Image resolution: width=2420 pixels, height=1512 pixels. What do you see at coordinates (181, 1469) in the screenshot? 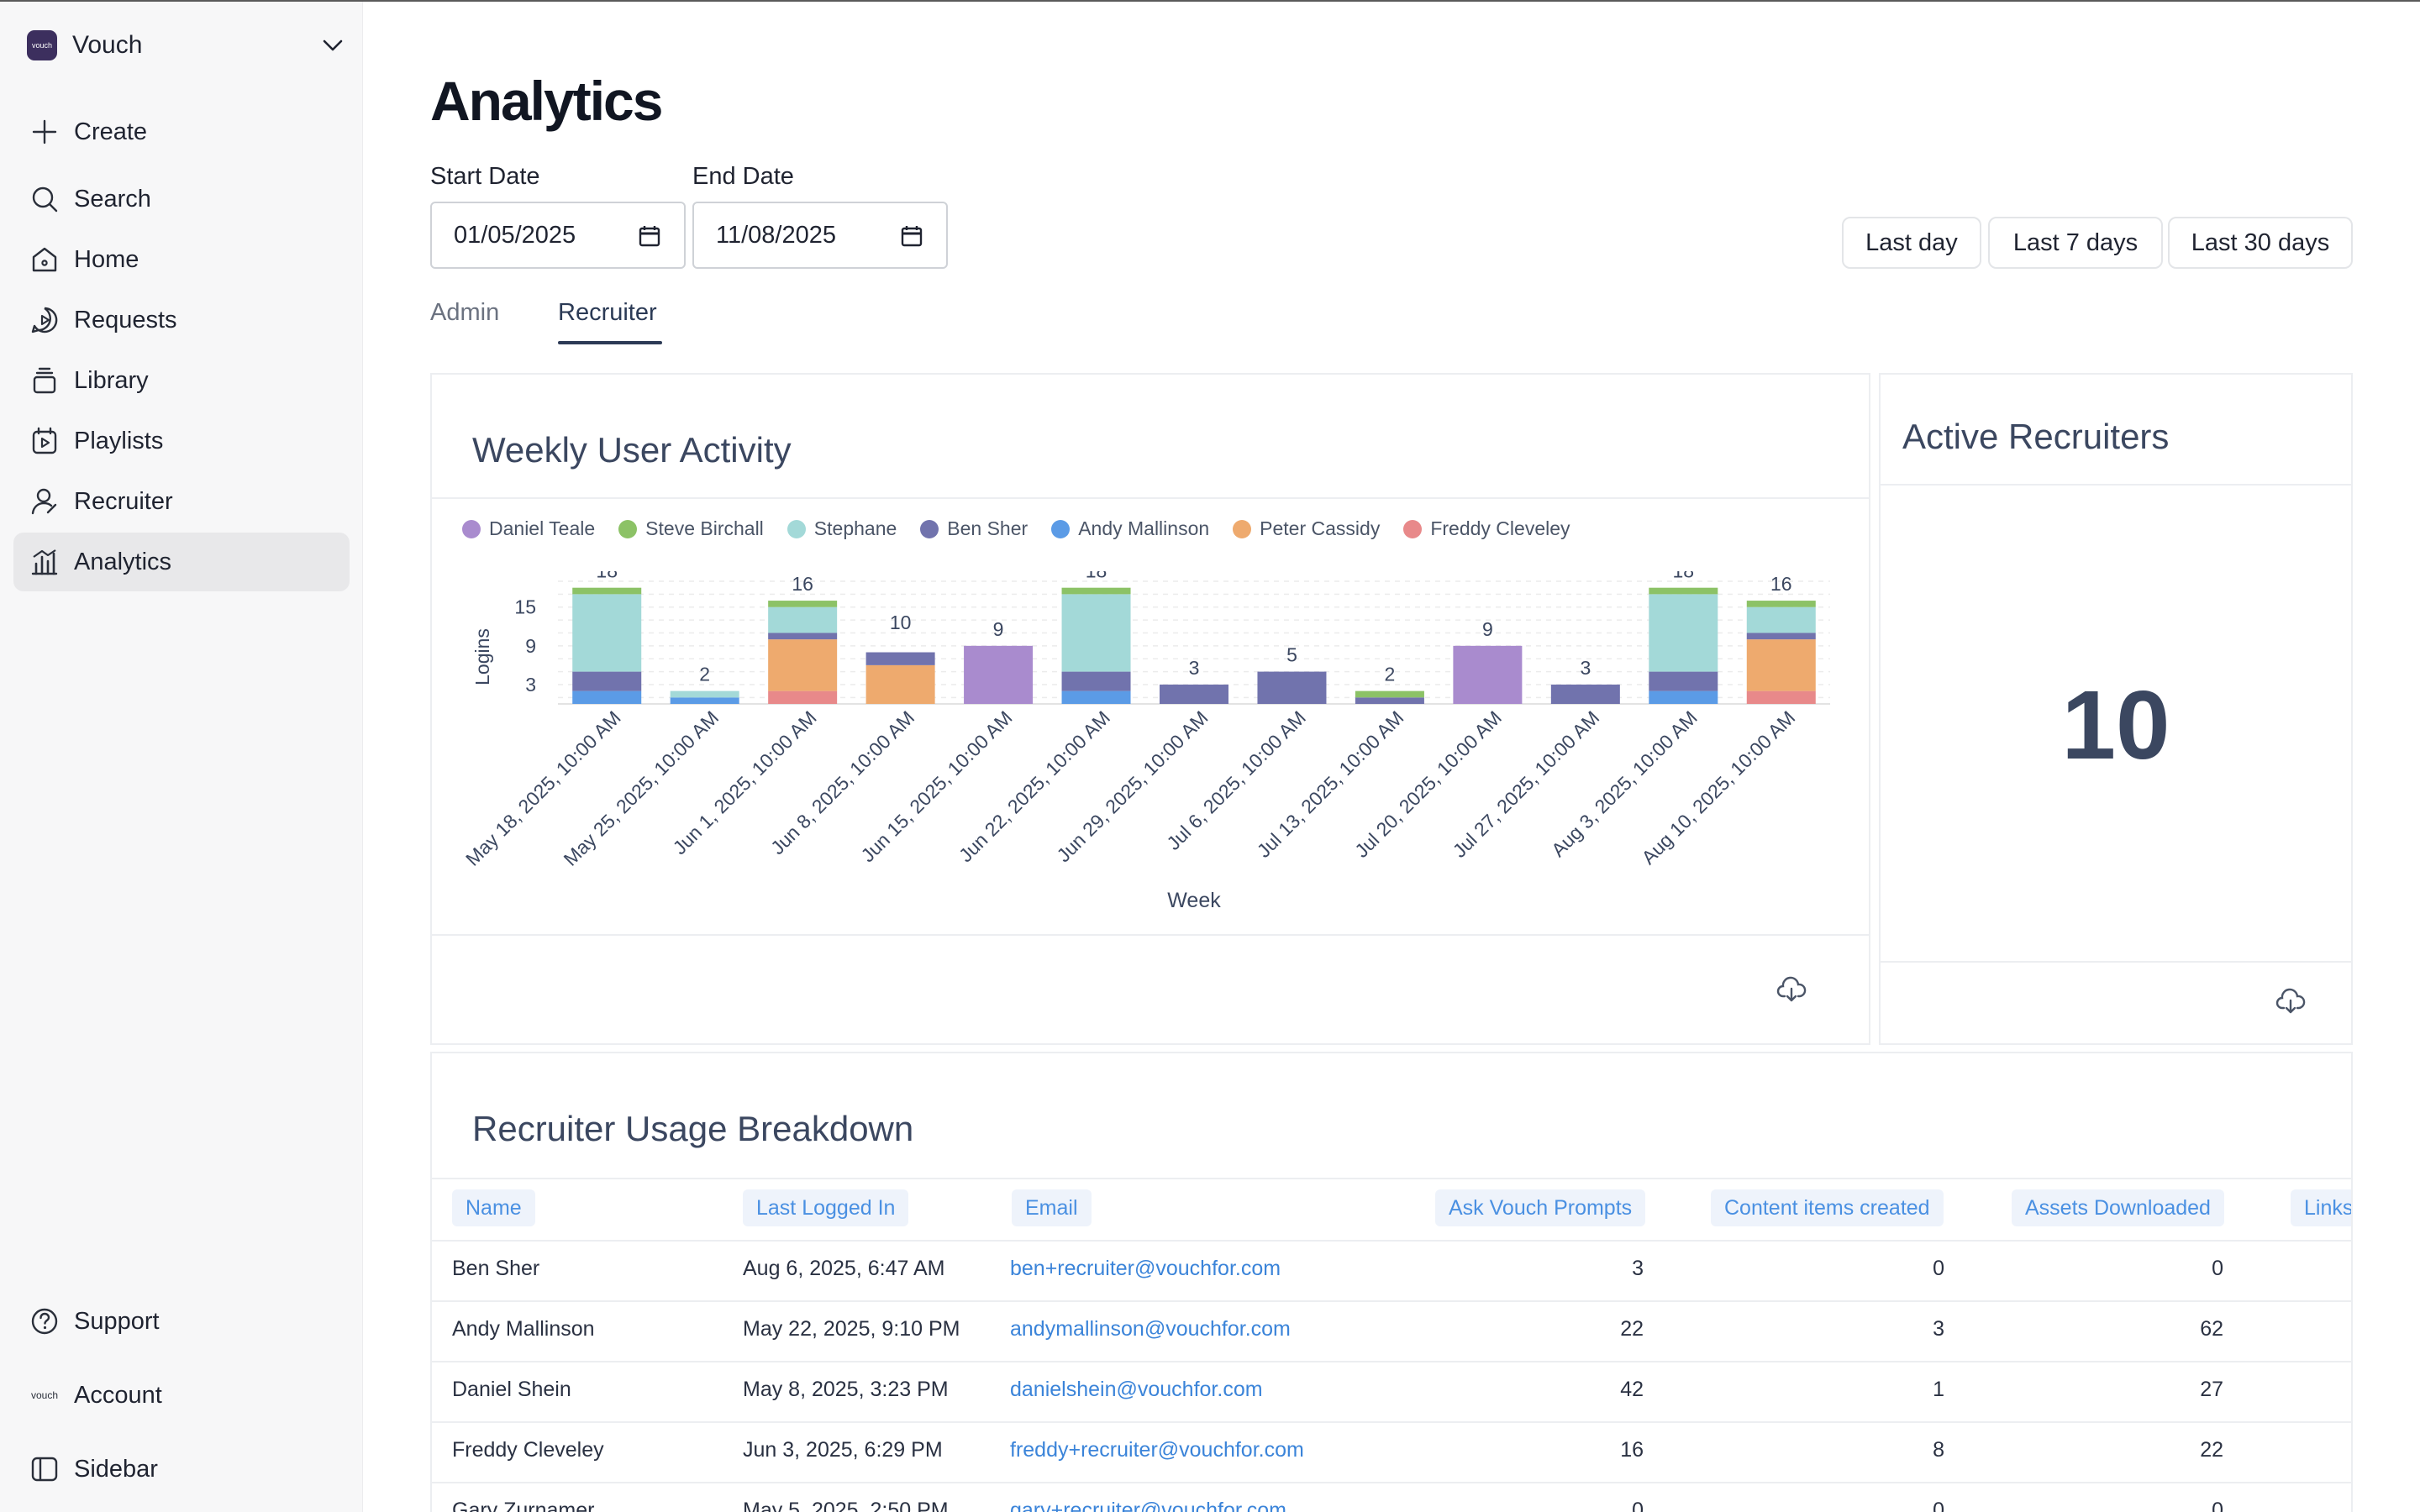
I see `sidebar-item-sidebar-toggle: Sidebar` at bounding box center [181, 1469].